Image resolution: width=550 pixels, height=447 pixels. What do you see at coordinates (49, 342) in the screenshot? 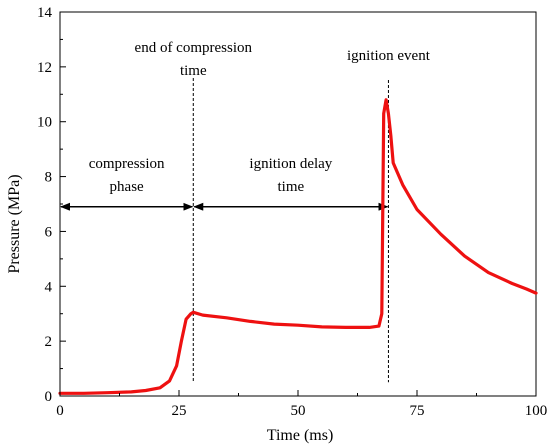
I see `y-tick-label: 2` at bounding box center [49, 342].